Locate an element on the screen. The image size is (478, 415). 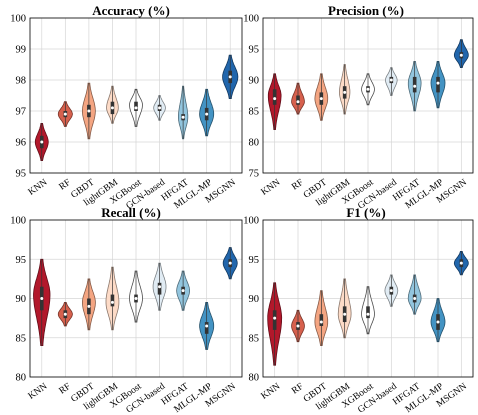
y-tick-label: 97 is located at coordinates (21, 112).